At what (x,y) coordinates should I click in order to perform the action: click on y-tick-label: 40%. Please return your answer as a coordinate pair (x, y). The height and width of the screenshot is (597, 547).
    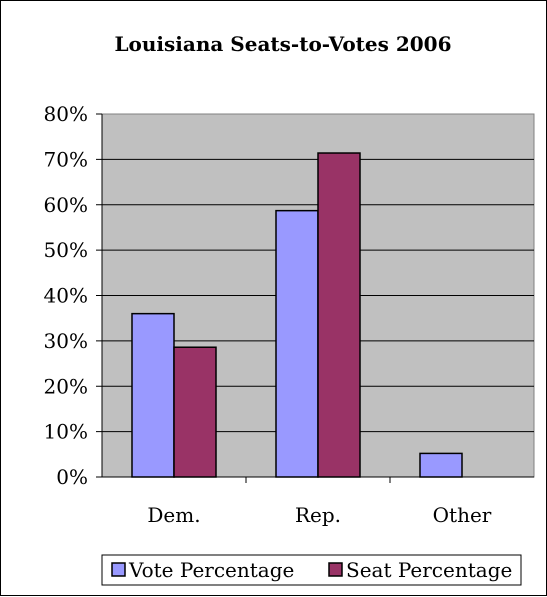
    Looking at the image, I should click on (66, 296).